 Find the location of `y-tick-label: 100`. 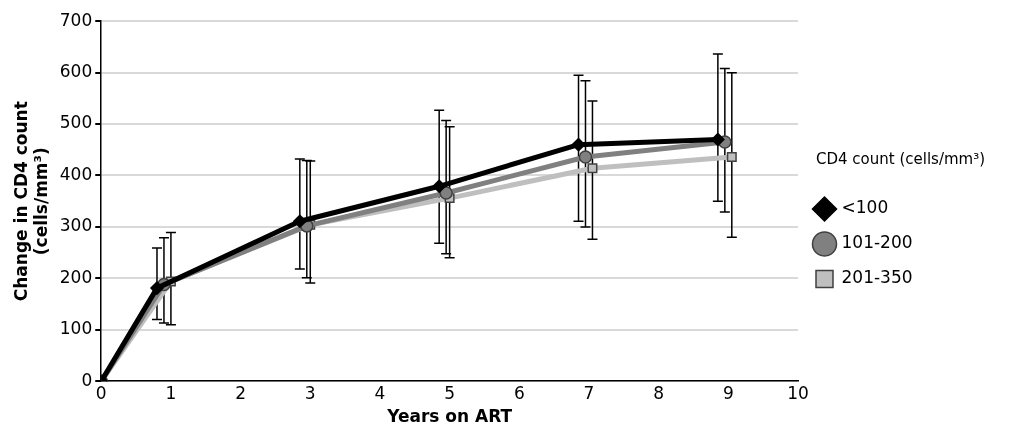

y-tick-label: 100 is located at coordinates (76, 328).